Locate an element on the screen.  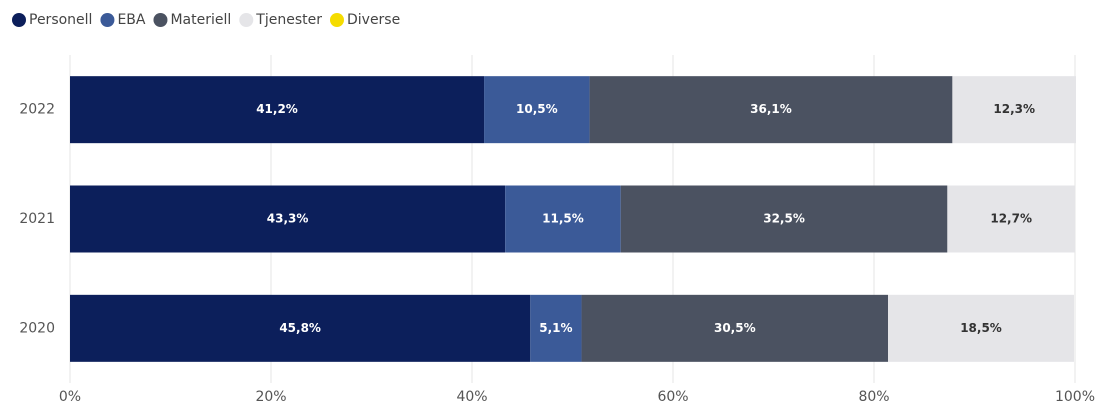
data-label: 43,3% is located at coordinates (288, 219).